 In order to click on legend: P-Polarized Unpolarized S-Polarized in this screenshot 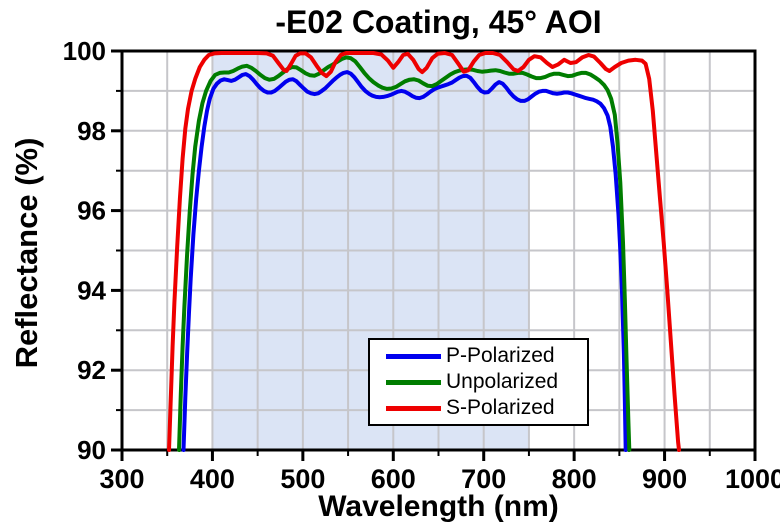, I will do `click(478, 382)`.